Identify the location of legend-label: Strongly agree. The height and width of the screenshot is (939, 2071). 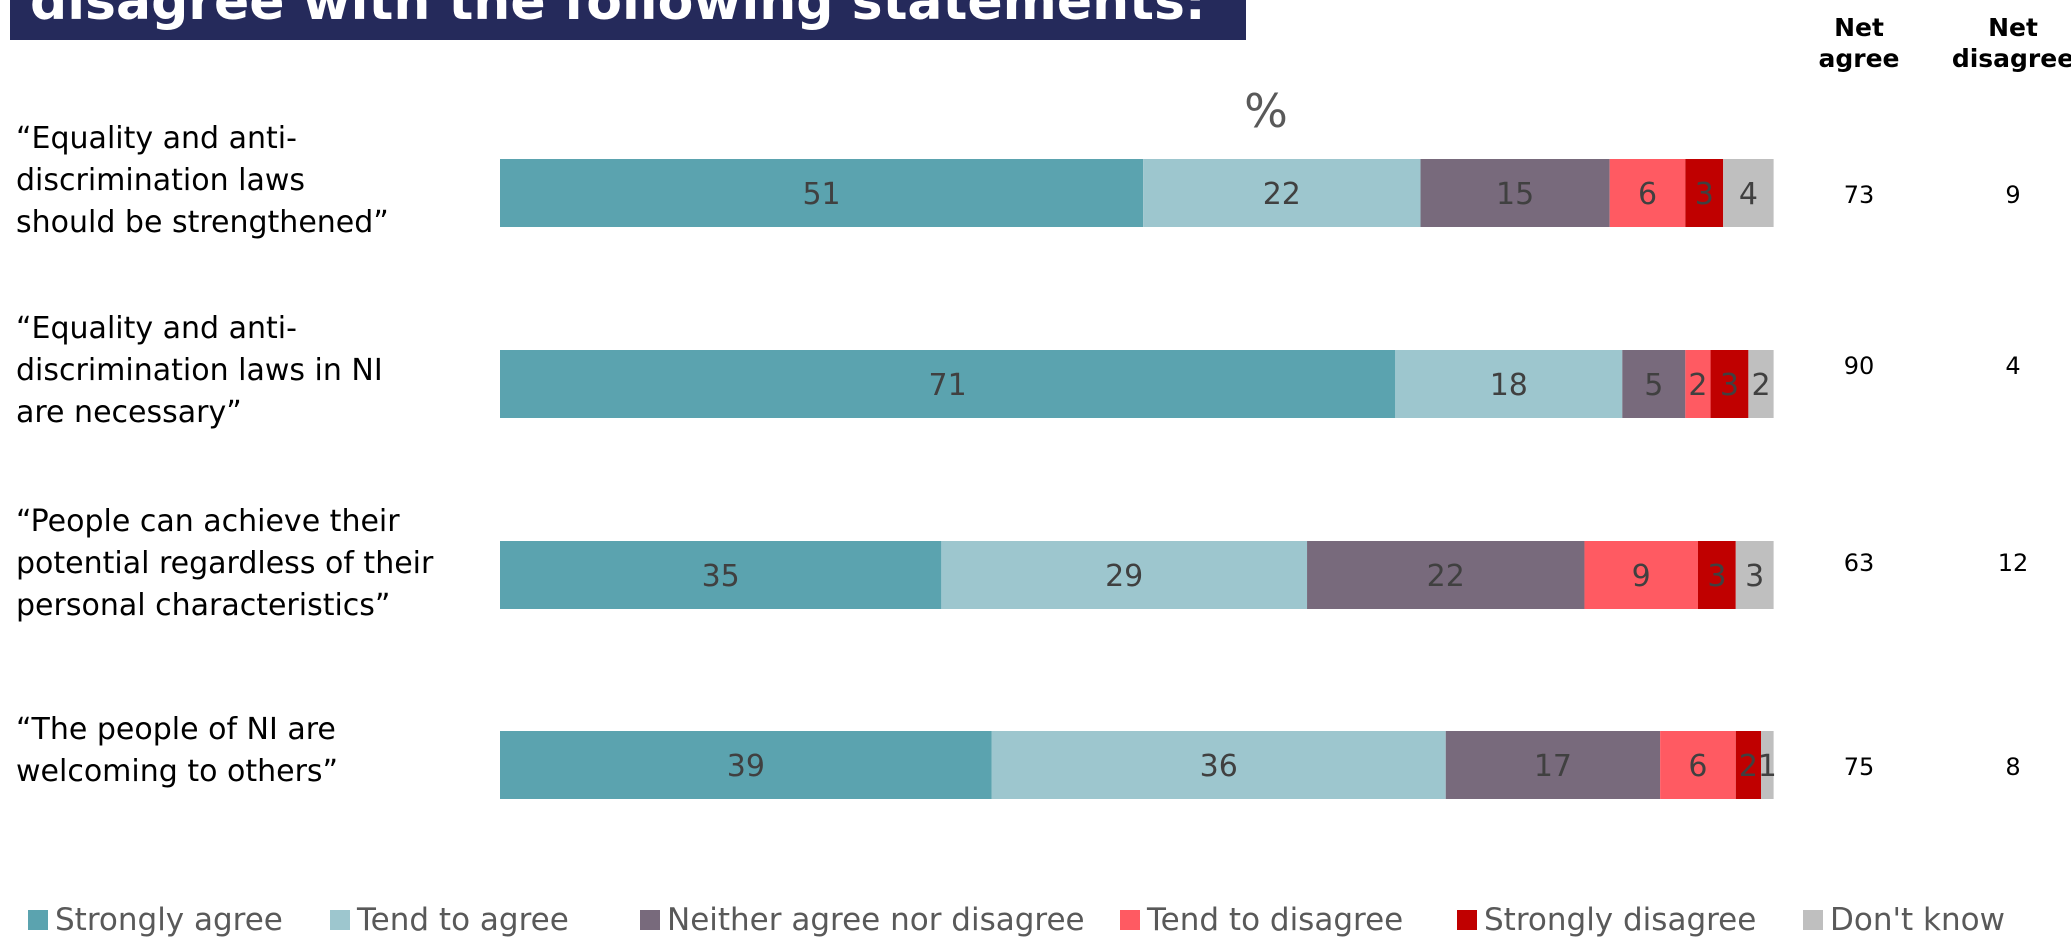
(169, 919).